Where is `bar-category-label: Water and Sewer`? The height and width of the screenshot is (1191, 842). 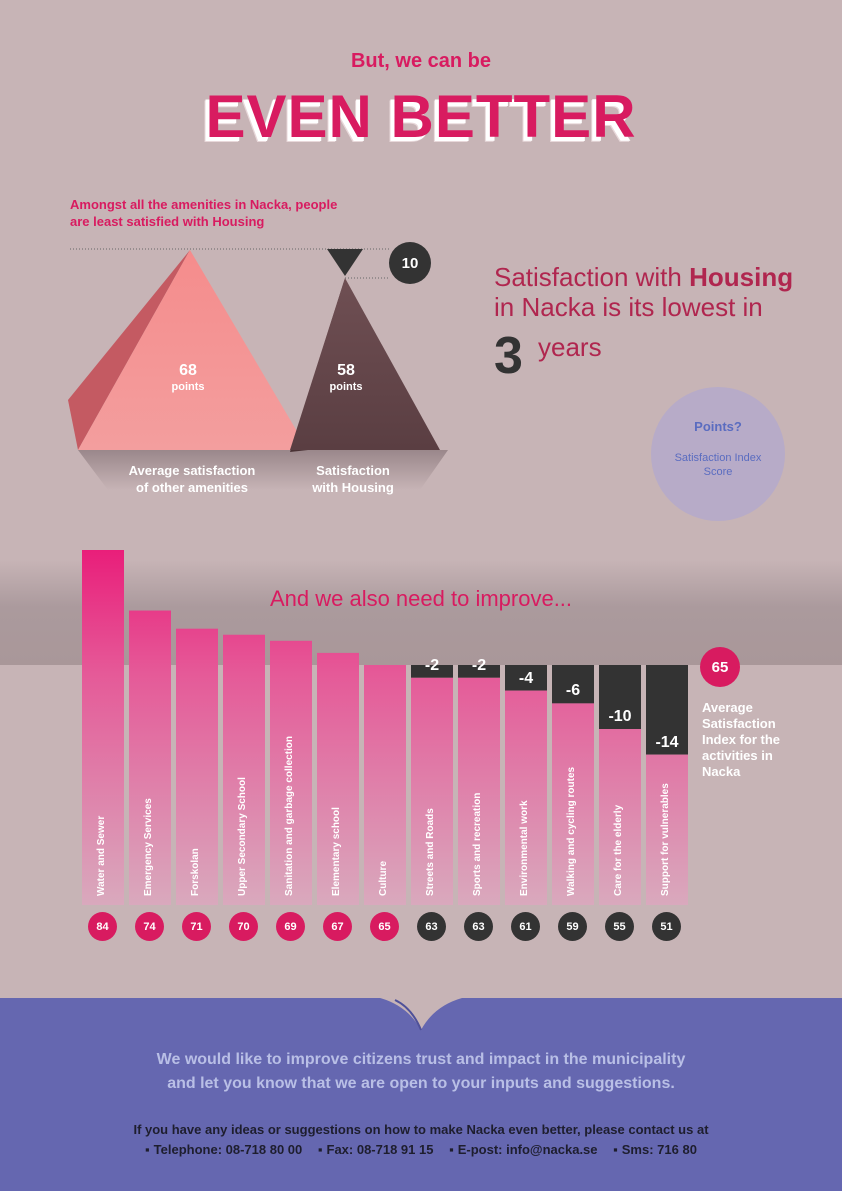 bar-category-label: Water and Sewer is located at coordinates (101, 855).